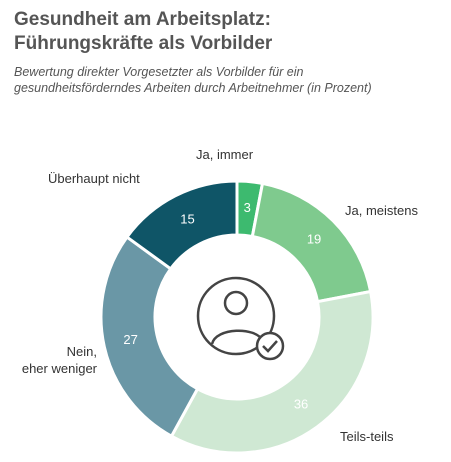 Image resolution: width=451 pixels, height=462 pixels. What do you see at coordinates (314, 238) in the screenshot?
I see `value-label: 19` at bounding box center [314, 238].